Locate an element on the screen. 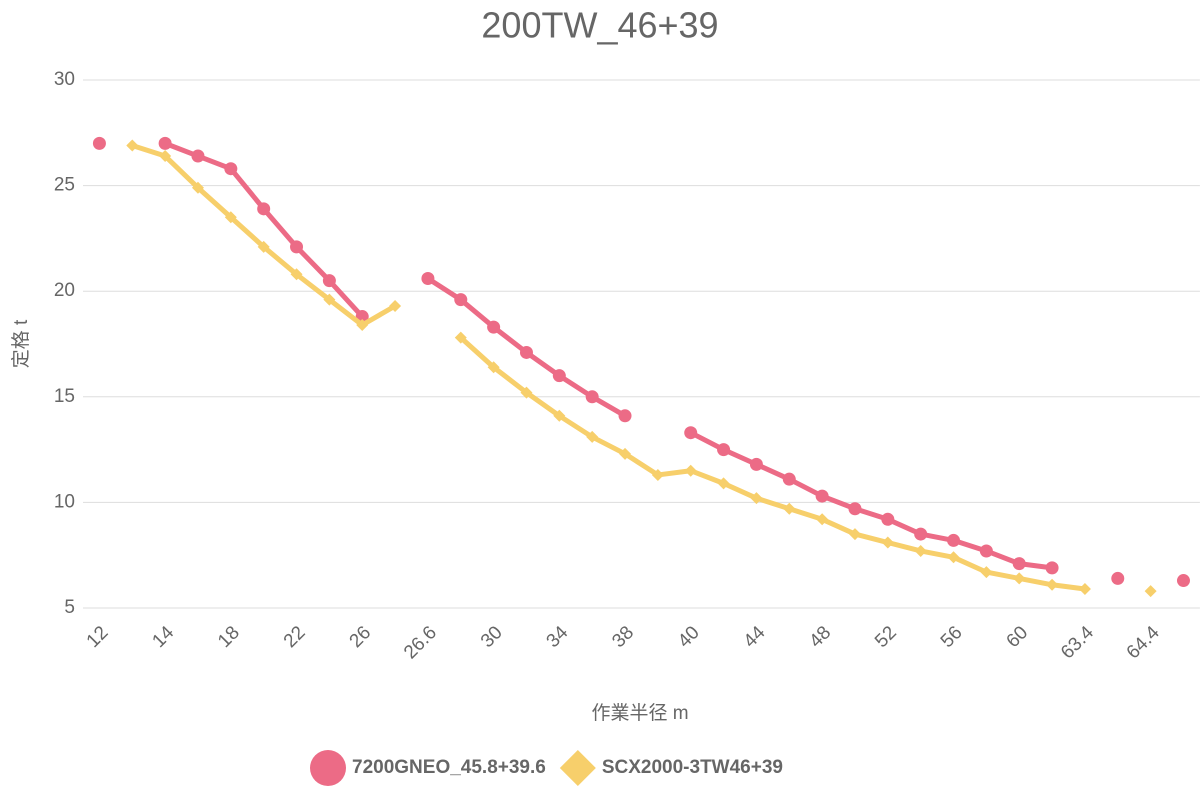 The width and height of the screenshot is (1200, 800). x-tick-label: 12 is located at coordinates (98, 637).